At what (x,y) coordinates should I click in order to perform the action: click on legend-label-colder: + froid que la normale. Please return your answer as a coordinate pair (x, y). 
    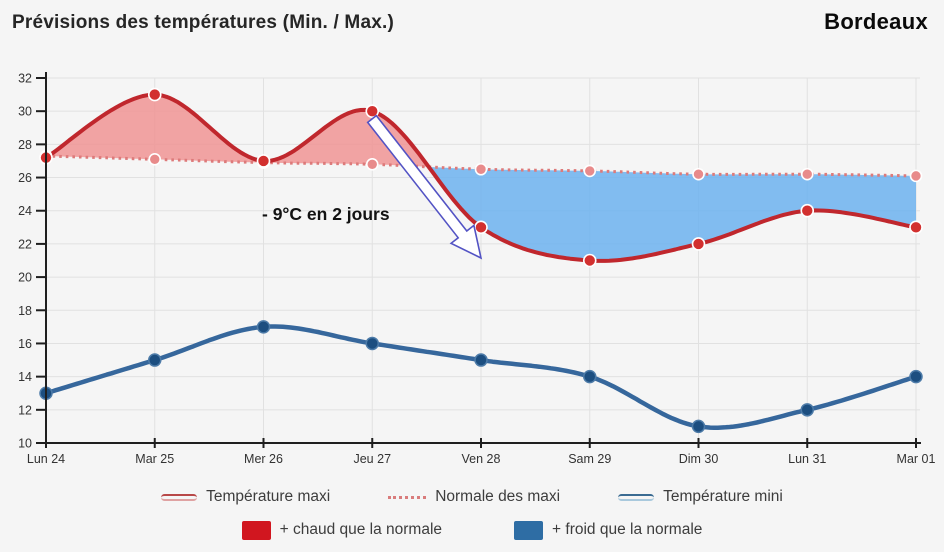
    Looking at the image, I should click on (627, 529).